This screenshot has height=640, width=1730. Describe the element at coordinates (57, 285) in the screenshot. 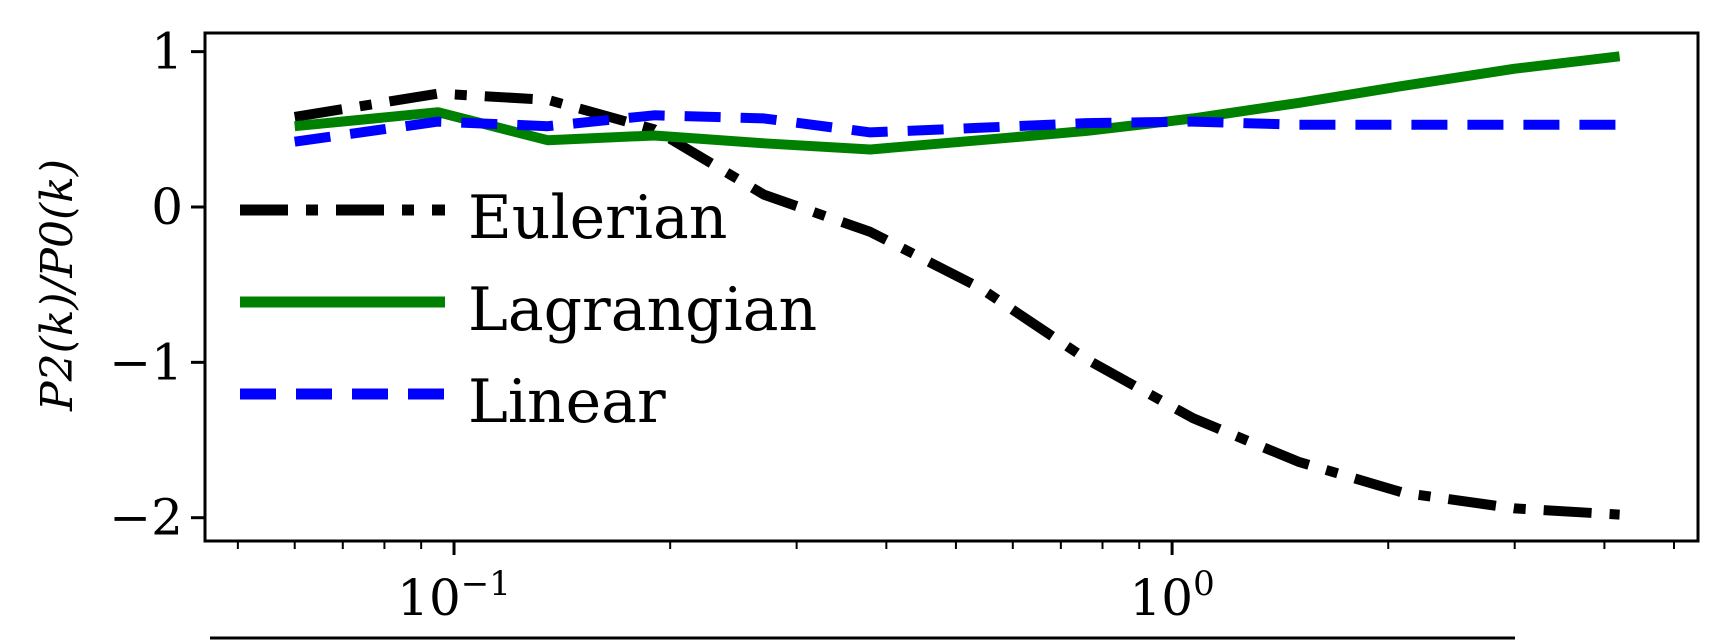

I see `y-axis-label: P2(k)/P0(k)` at that location.